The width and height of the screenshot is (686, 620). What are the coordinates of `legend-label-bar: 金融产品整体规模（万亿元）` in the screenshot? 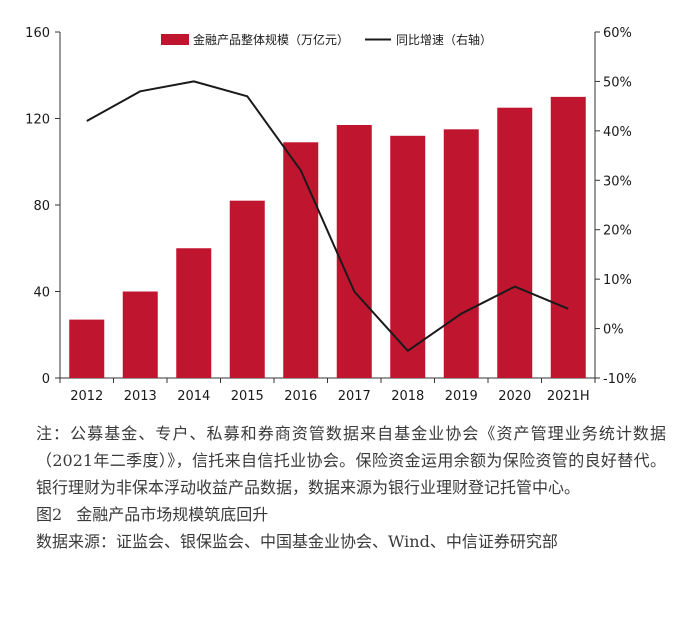 It's located at (271, 39).